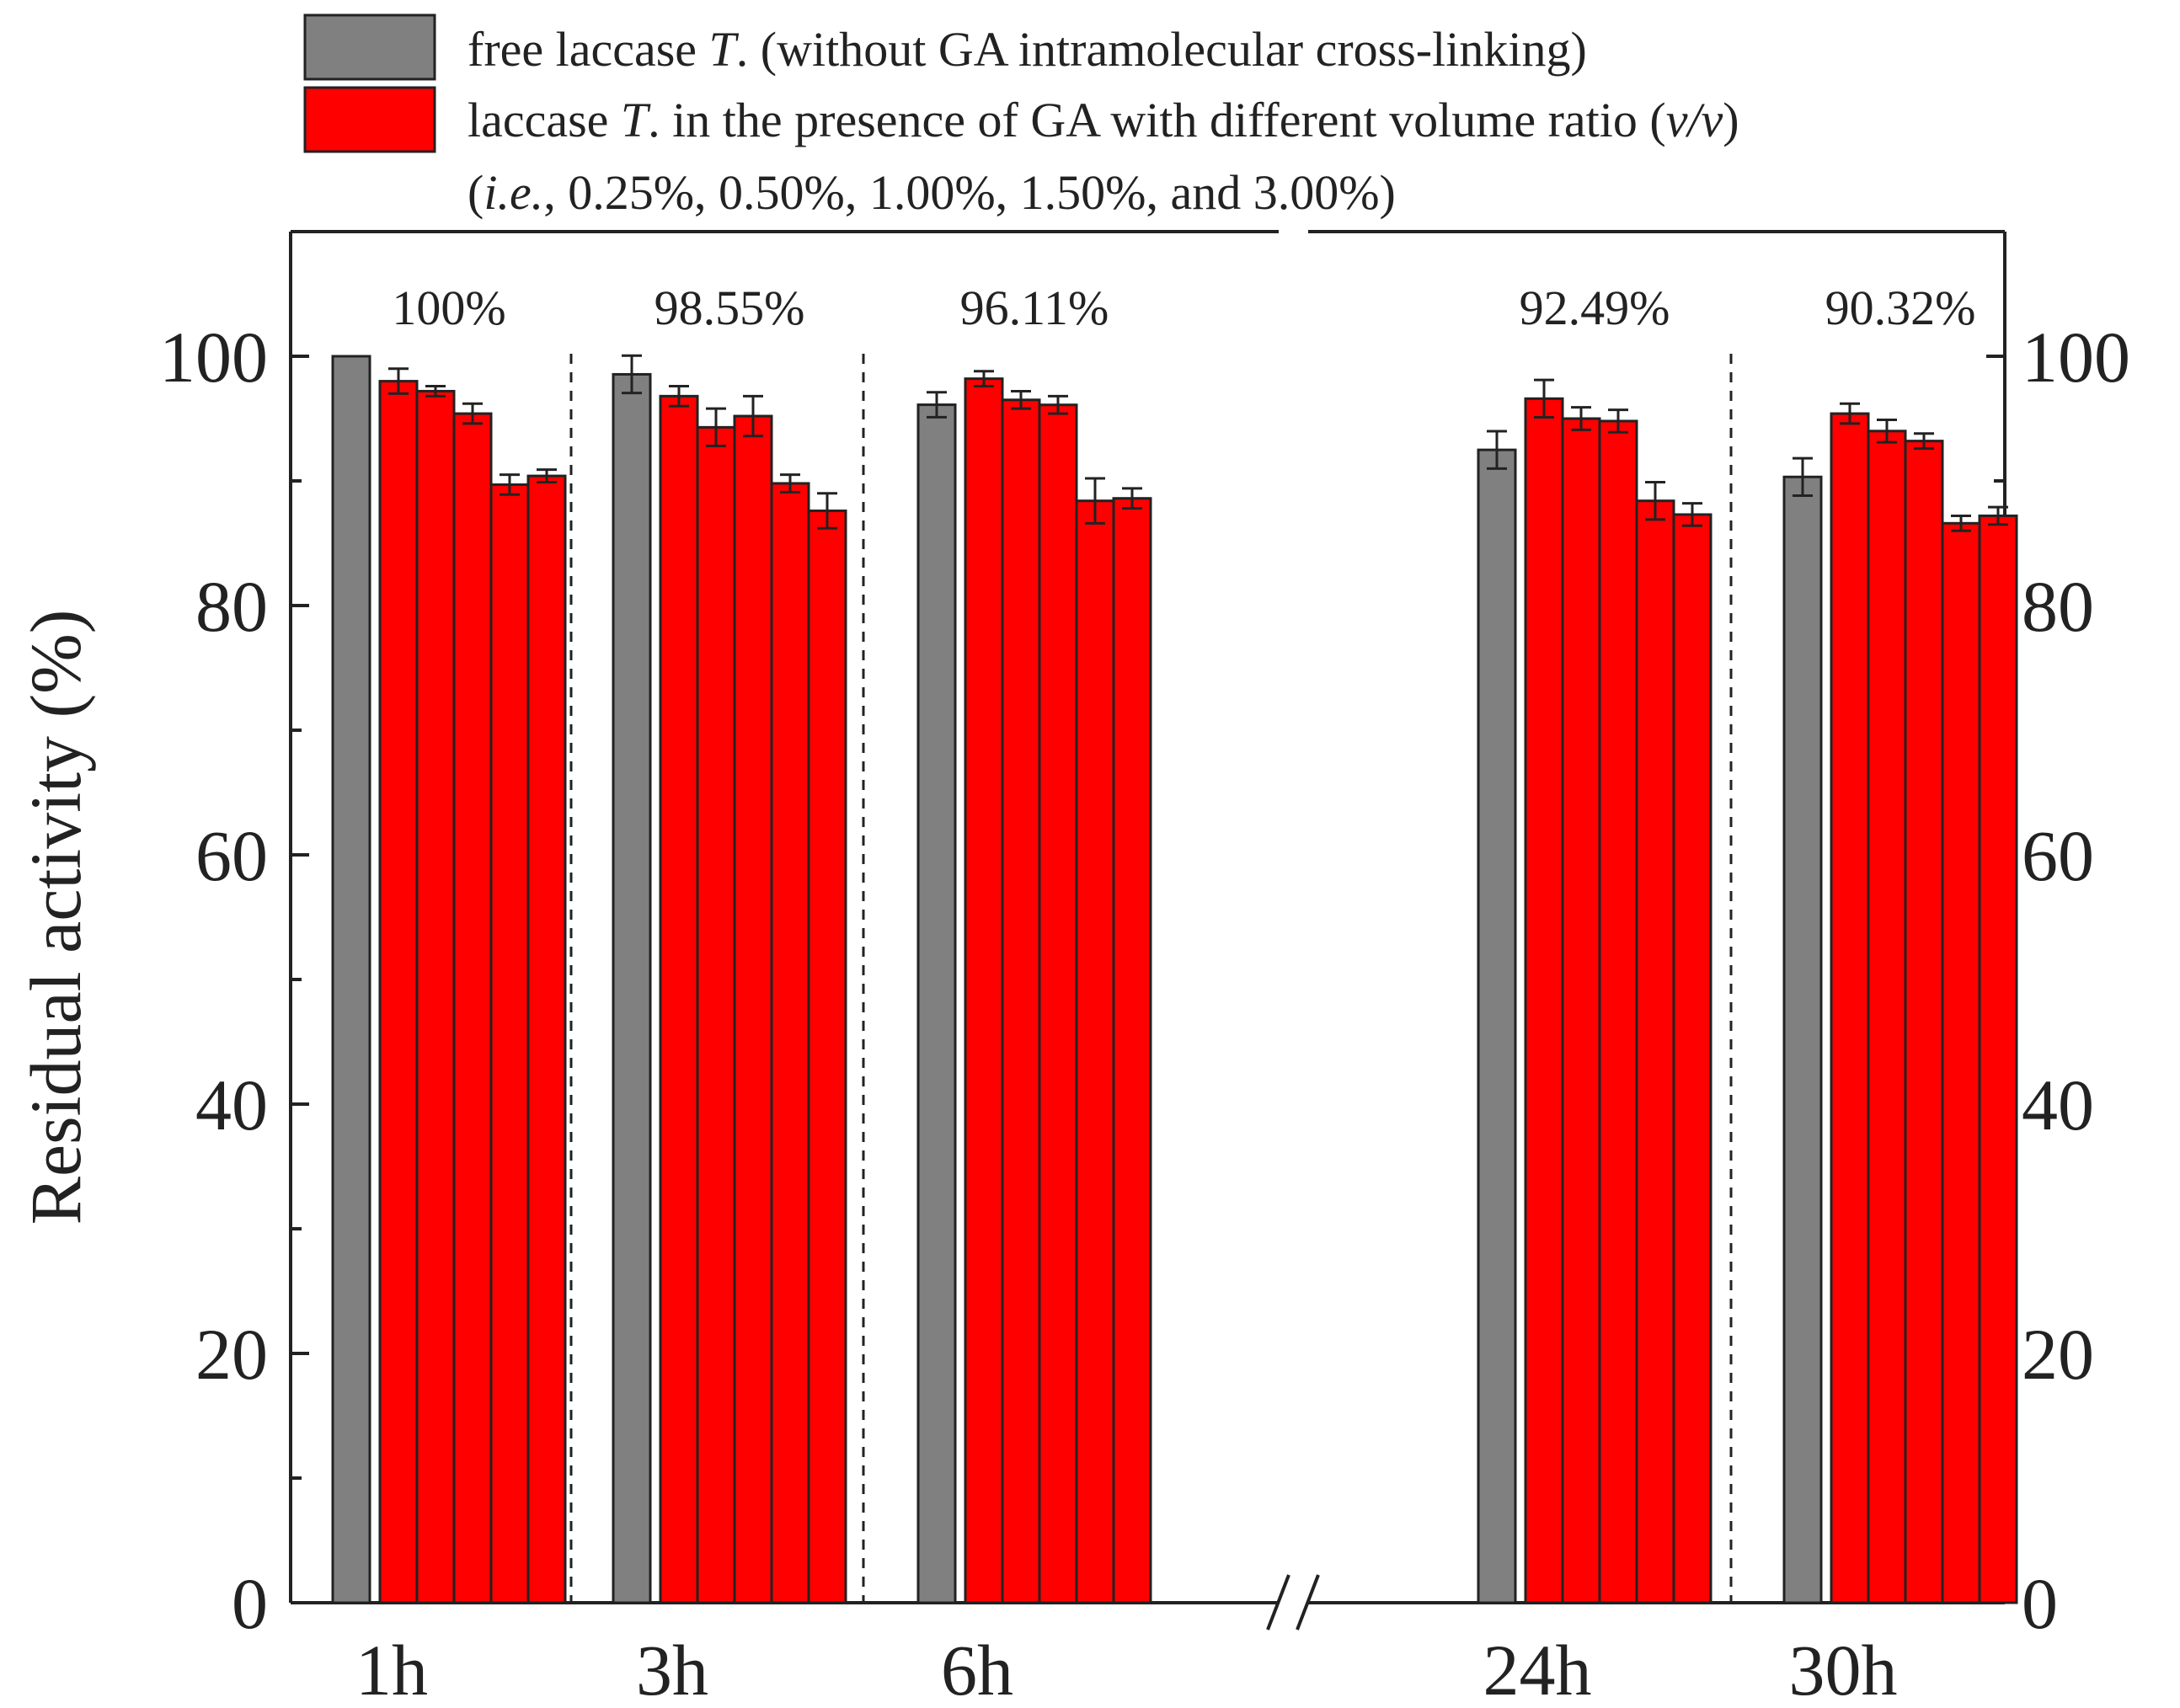 This screenshot has height=1708, width=2180. I want to click on y-tick-label-right-40: 40, so click(2058, 1105).